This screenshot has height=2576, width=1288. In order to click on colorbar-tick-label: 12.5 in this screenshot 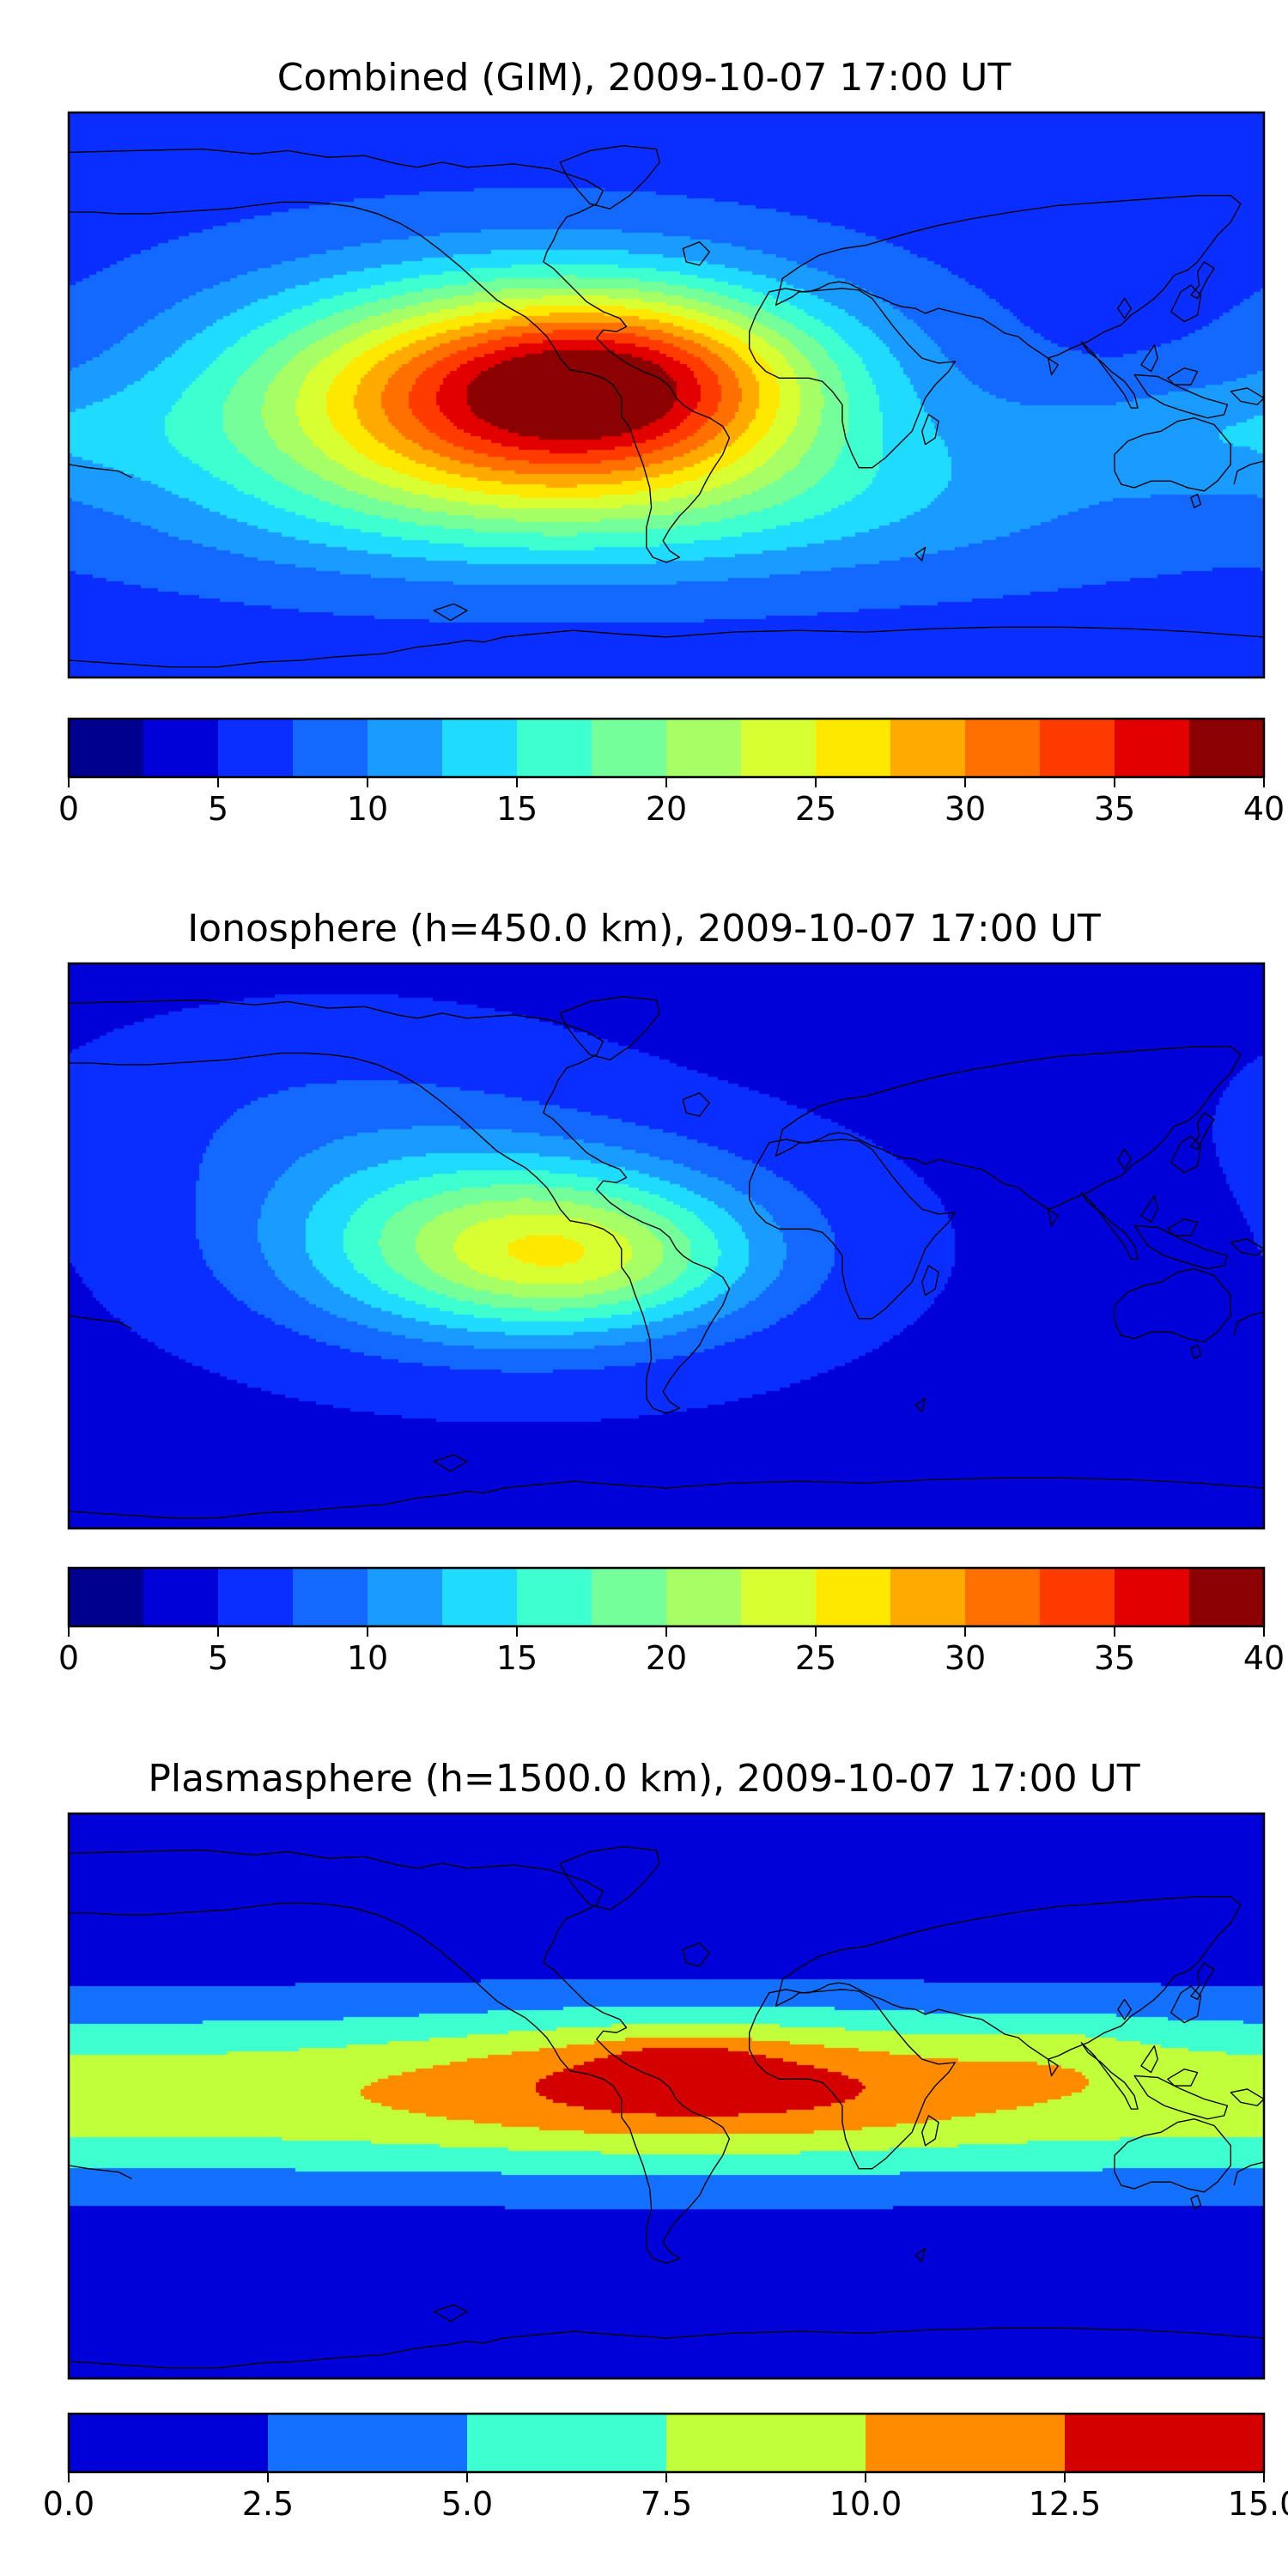, I will do `click(1065, 2504)`.